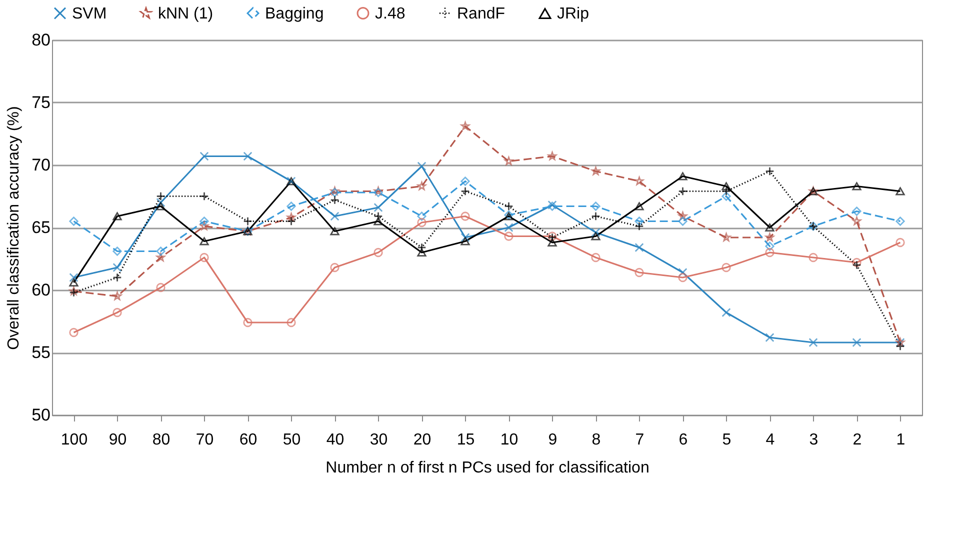 This screenshot has width=970, height=557. What do you see at coordinates (186, 14) in the screenshot?
I see `legend-label: kNN (1)` at bounding box center [186, 14].